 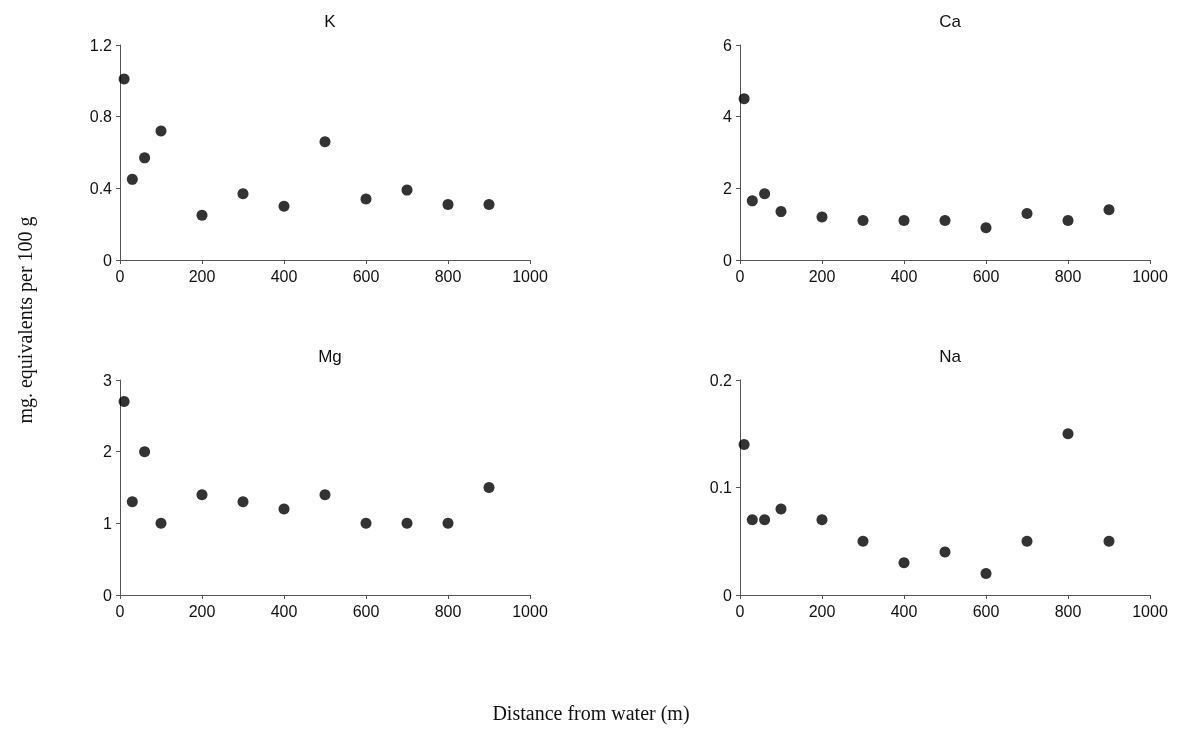 What do you see at coordinates (25, 320) in the screenshot?
I see `y-axis-title: mg. equivalents per 100 g` at bounding box center [25, 320].